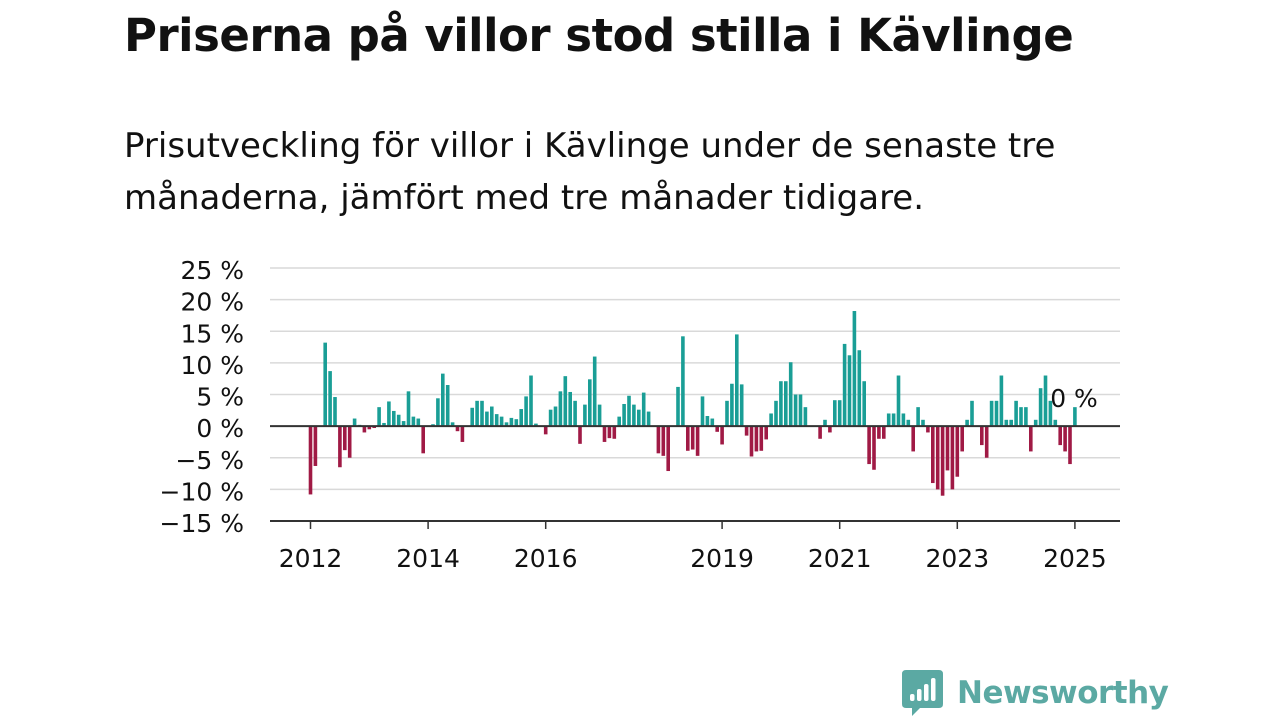 The image size is (1280, 720). I want to click on y-tick-label: 10 %, so click(212, 365).